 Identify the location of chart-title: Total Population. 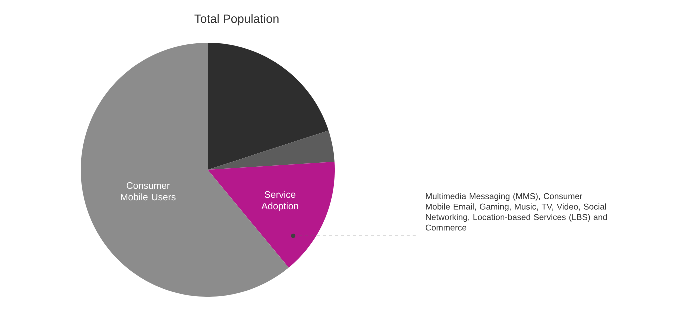
(236, 20).